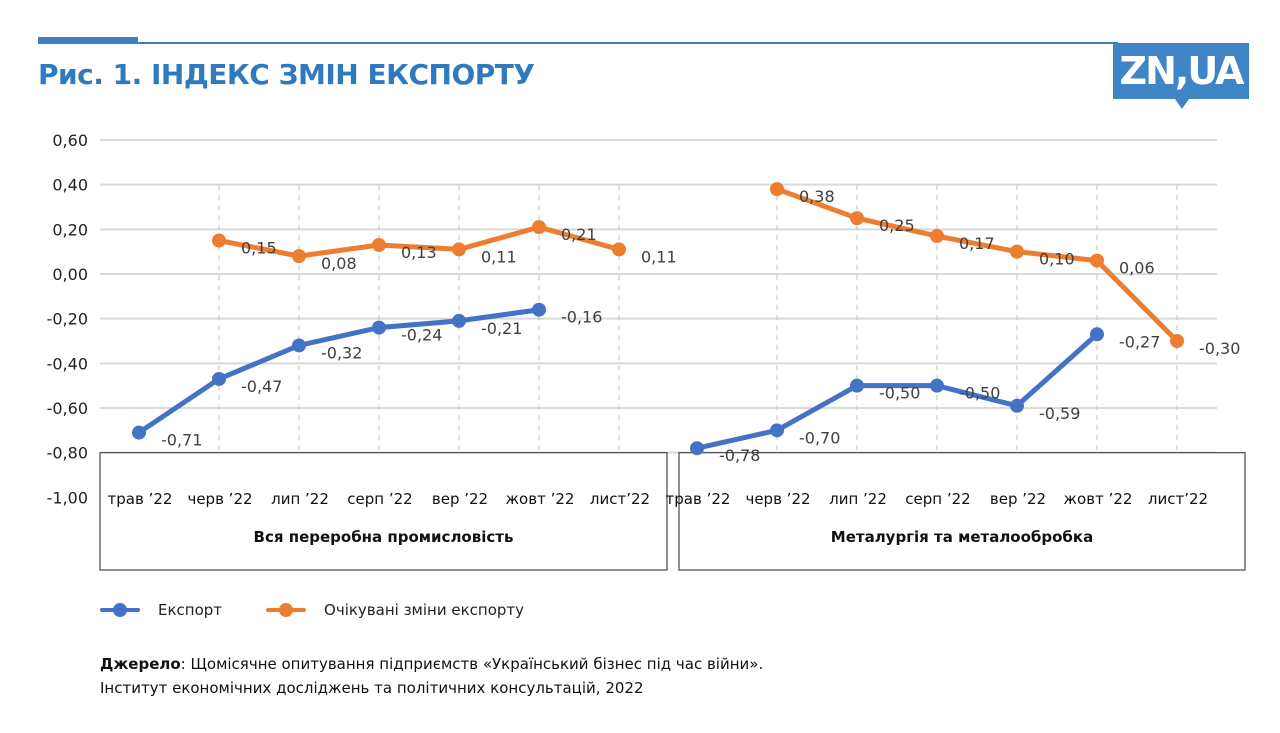  Describe the element at coordinates (70, 229) in the screenshot. I see `y-tick-label: 0,20` at that location.